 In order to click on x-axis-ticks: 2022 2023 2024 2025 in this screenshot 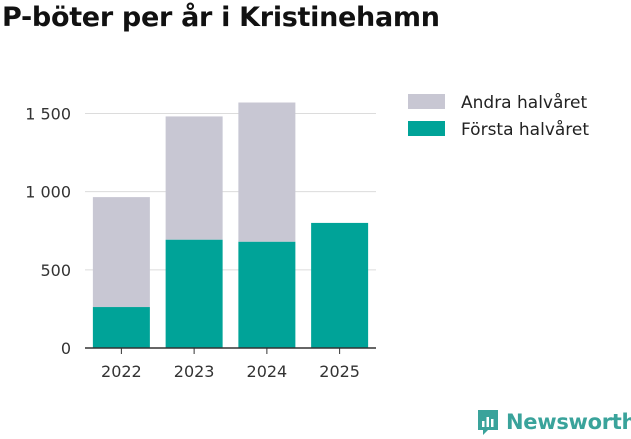, I will do `click(230, 364)`.